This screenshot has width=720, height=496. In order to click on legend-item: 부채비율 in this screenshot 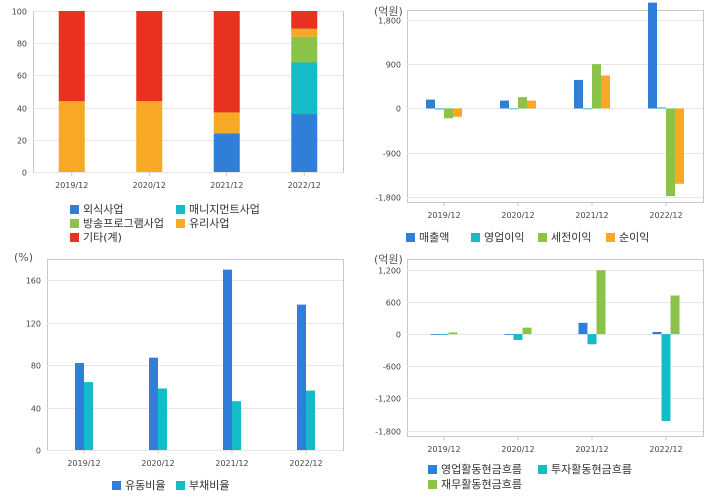, I will do `click(202, 485)`.